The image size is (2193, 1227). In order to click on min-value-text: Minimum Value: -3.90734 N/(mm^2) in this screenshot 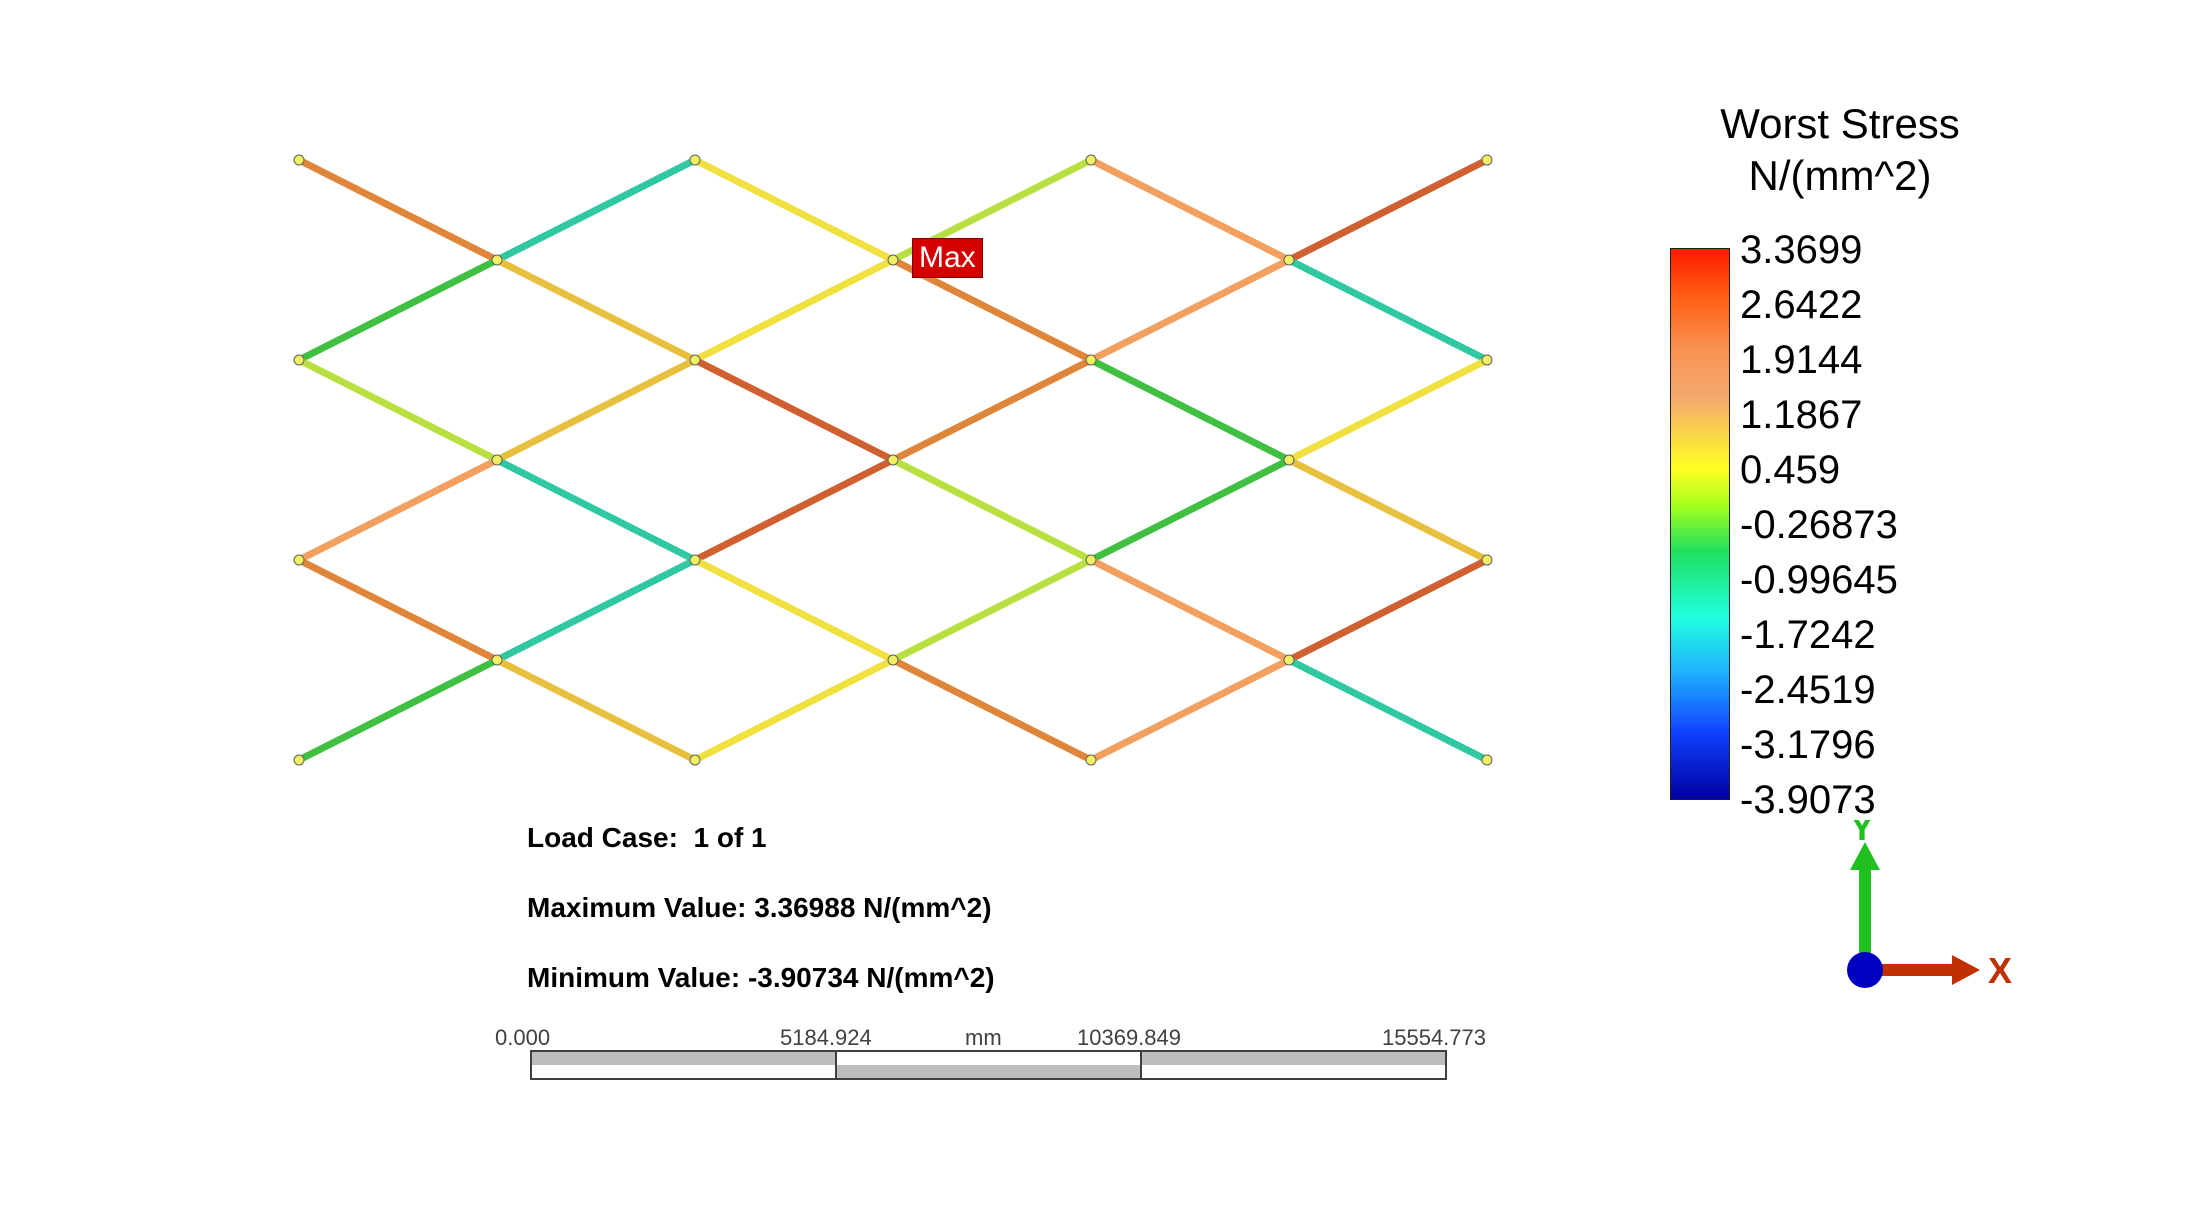, I will do `click(761, 978)`.